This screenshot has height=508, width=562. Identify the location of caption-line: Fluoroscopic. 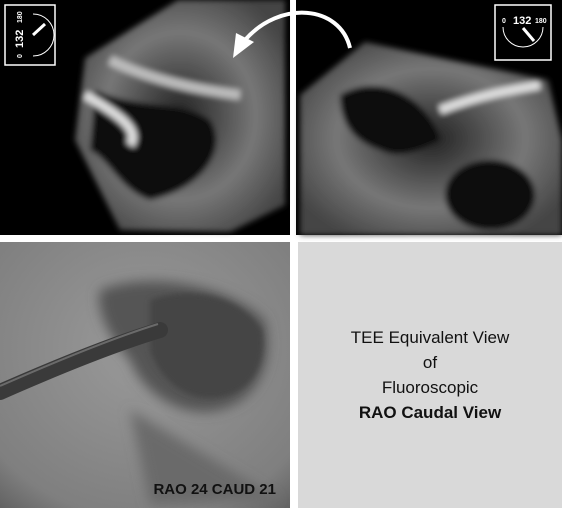
(430, 387).